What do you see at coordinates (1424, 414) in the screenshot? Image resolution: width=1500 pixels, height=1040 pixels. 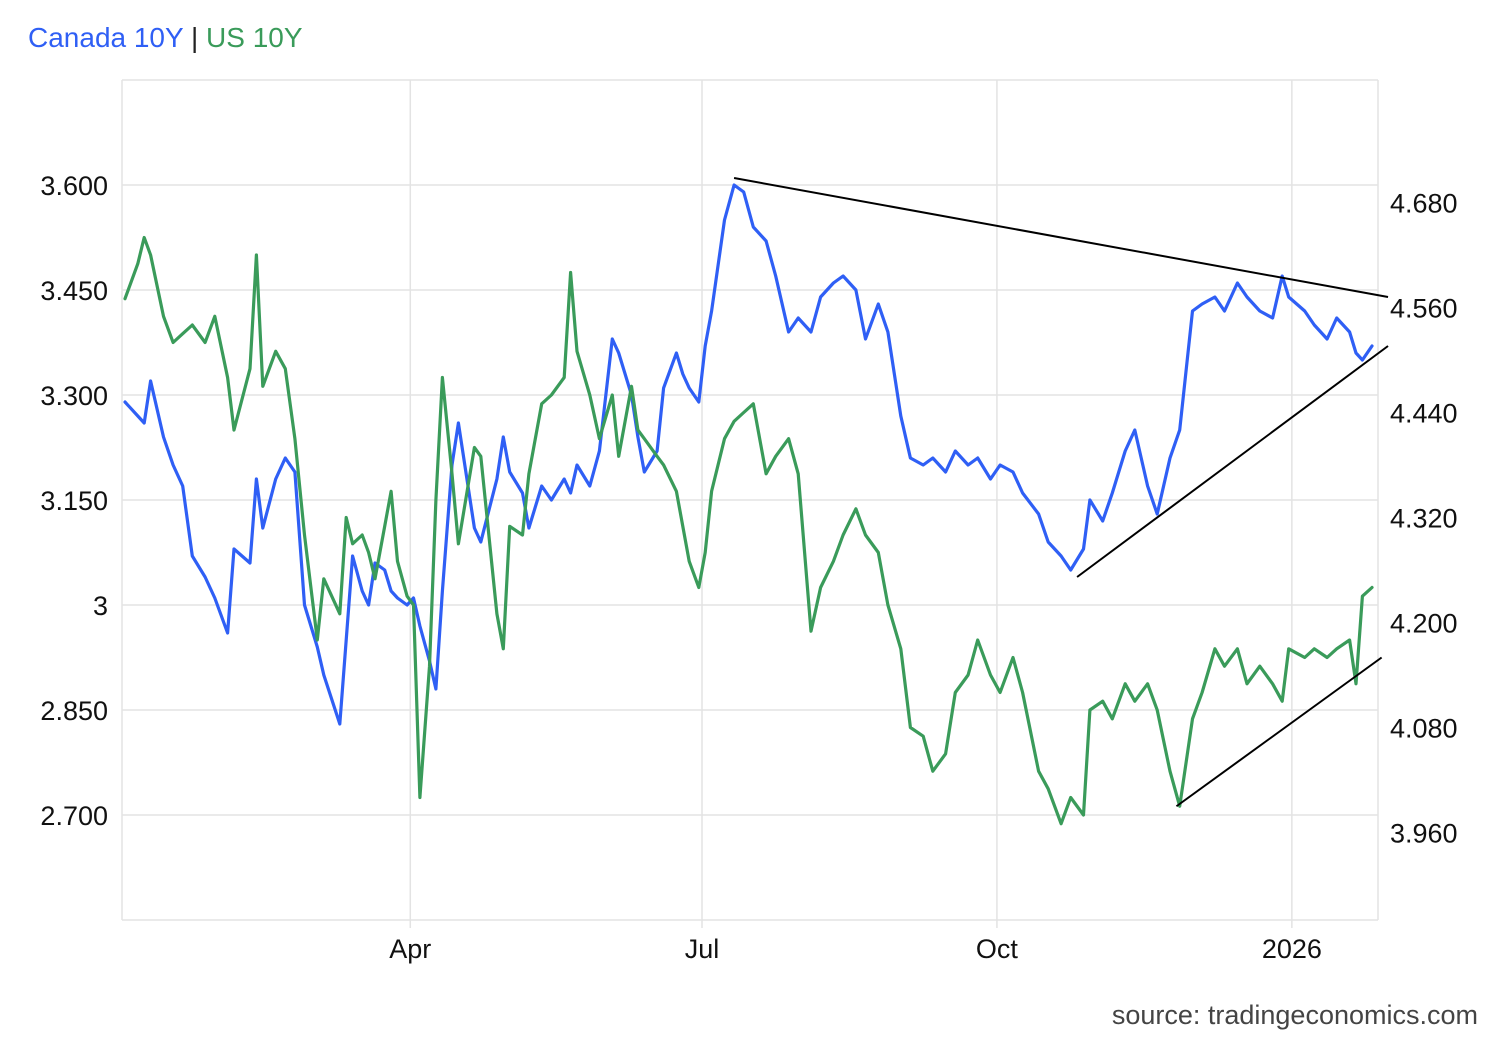 I see `right-tick-label: 4.440` at bounding box center [1424, 414].